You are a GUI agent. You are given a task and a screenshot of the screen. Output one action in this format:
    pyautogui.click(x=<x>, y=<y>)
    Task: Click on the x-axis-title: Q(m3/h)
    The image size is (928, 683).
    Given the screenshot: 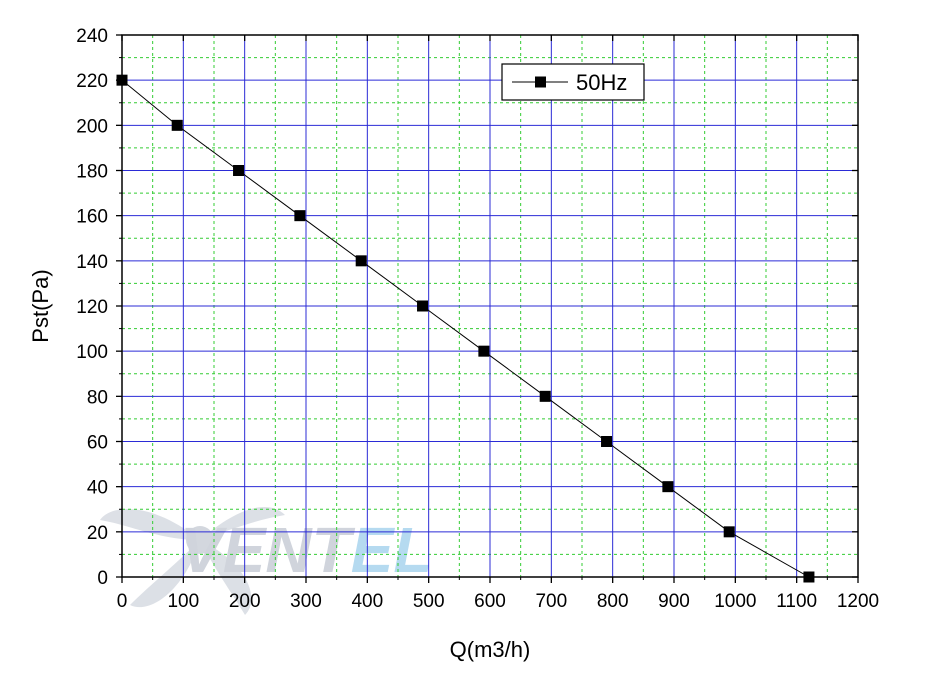 What is the action you would take?
    pyautogui.click(x=490, y=649)
    